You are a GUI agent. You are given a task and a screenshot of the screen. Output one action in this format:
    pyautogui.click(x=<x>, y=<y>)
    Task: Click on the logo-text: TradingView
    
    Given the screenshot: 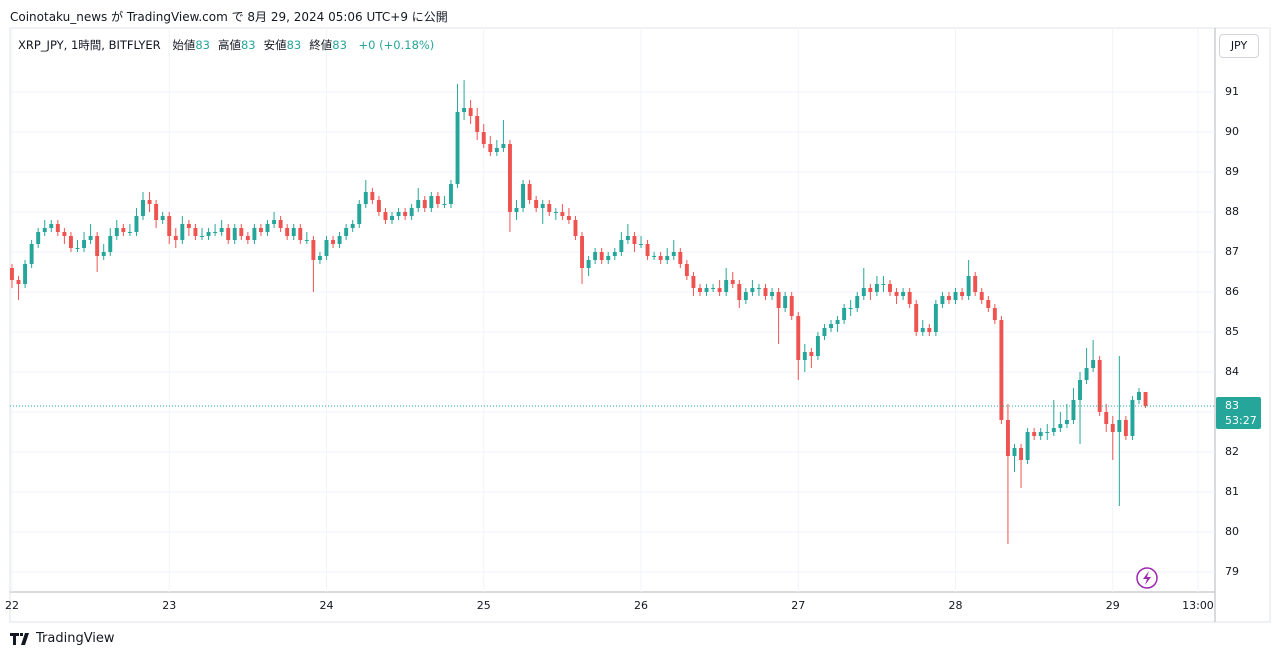 What is the action you would take?
    pyautogui.click(x=75, y=638)
    